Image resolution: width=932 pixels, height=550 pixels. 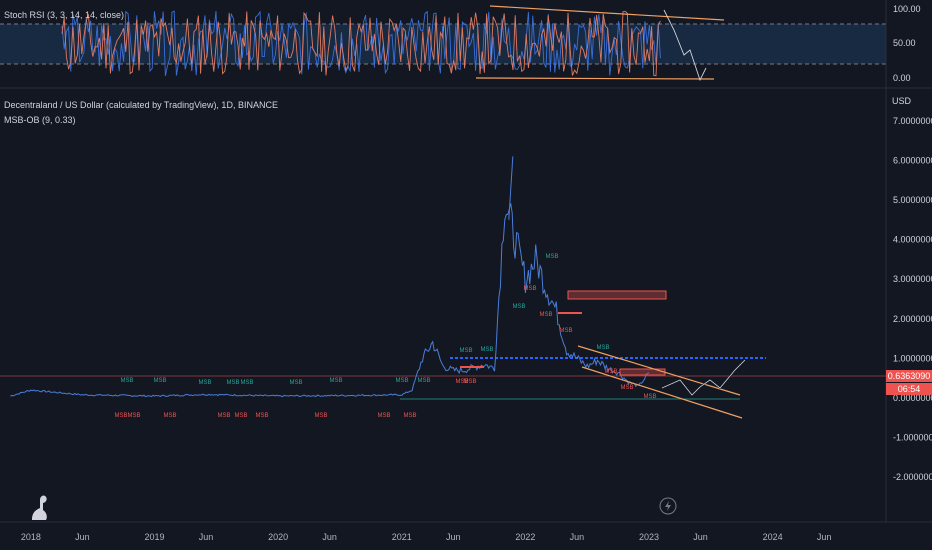 What do you see at coordinates (912, 200) in the screenshot?
I see `price-axis-tick: 5.0000000` at bounding box center [912, 200].